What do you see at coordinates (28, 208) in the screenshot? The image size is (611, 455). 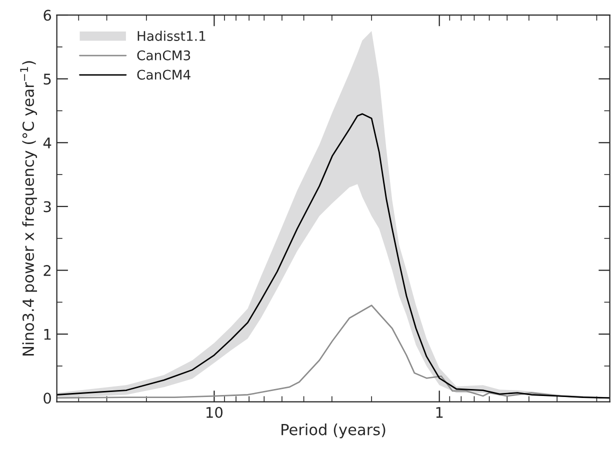 I see `y-axis-title: Nino3.4 power x frequency (°C year$^{−1}$)` at bounding box center [28, 208].